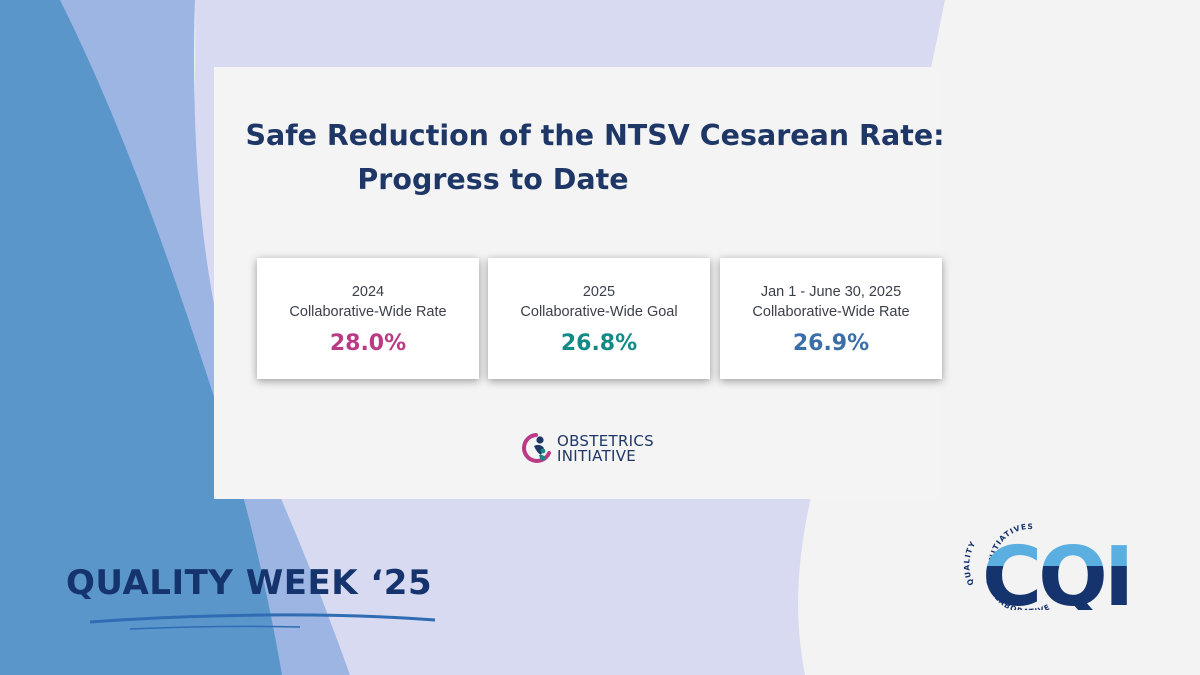 The image size is (1200, 675). I want to click on card-label-line-1: Jan 1 - June 30, 2025, so click(831, 292).